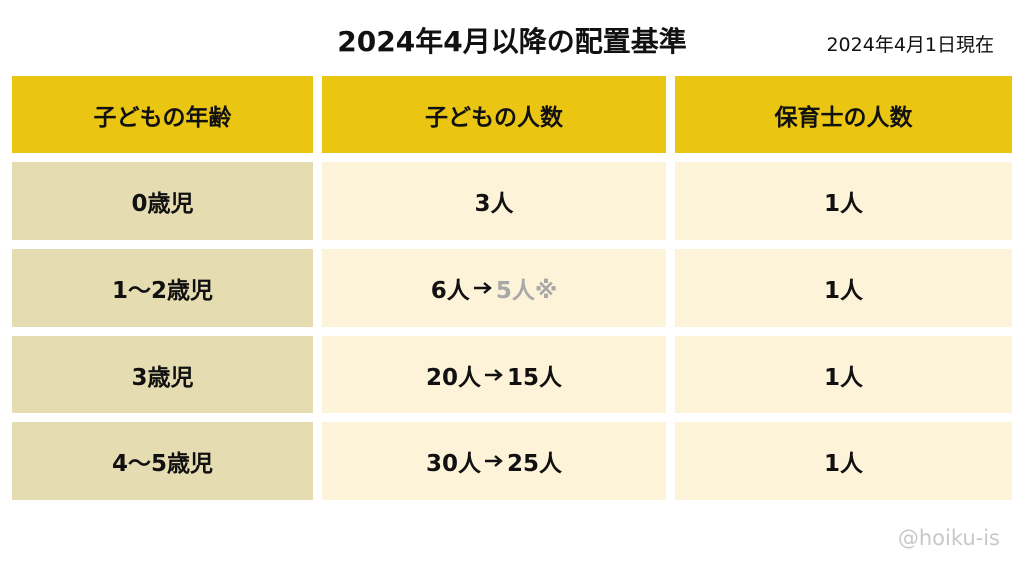  Describe the element at coordinates (948, 538) in the screenshot. I see `credit: @hoiku-is` at that location.